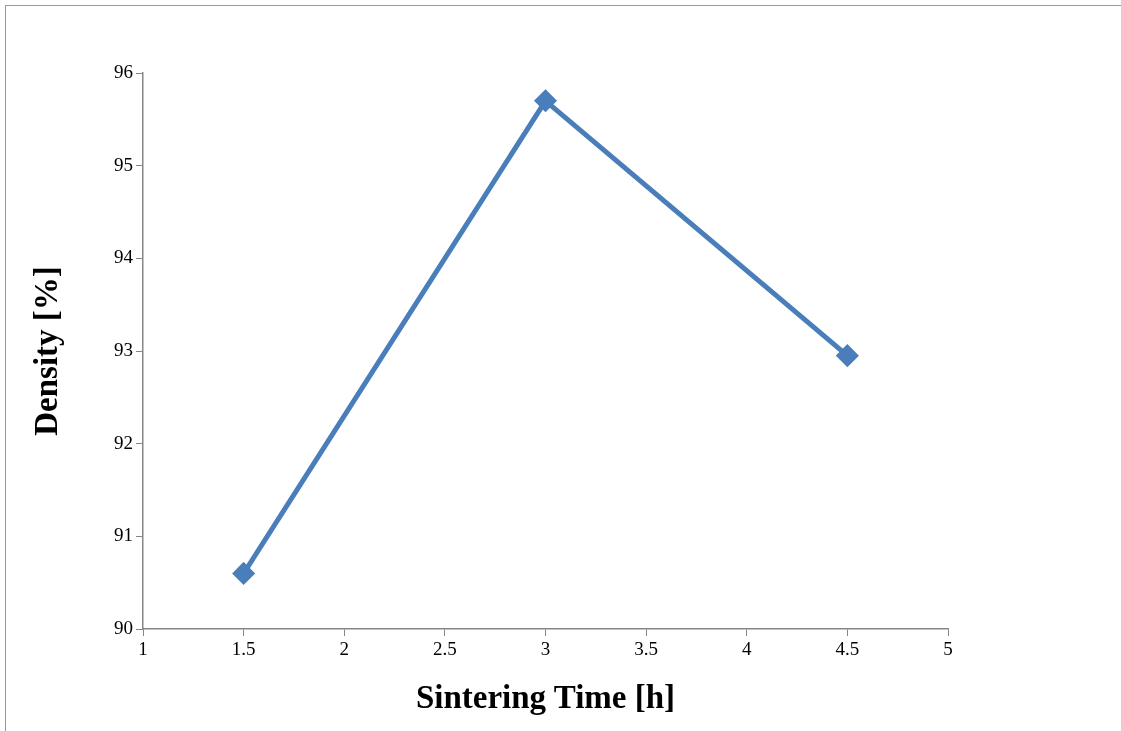  What do you see at coordinates (124, 257) in the screenshot?
I see `y-tick-label: 94` at bounding box center [124, 257].